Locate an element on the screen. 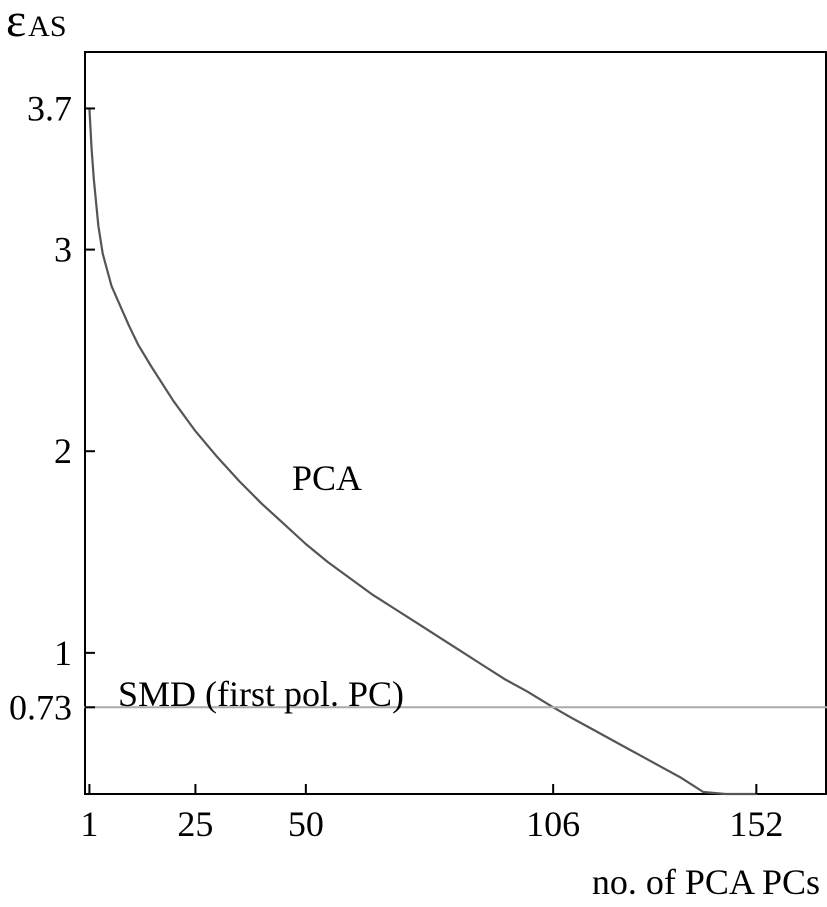 This screenshot has width=827, height=907. smd-line-label: SMD (first pol. PC) is located at coordinates (261, 694).